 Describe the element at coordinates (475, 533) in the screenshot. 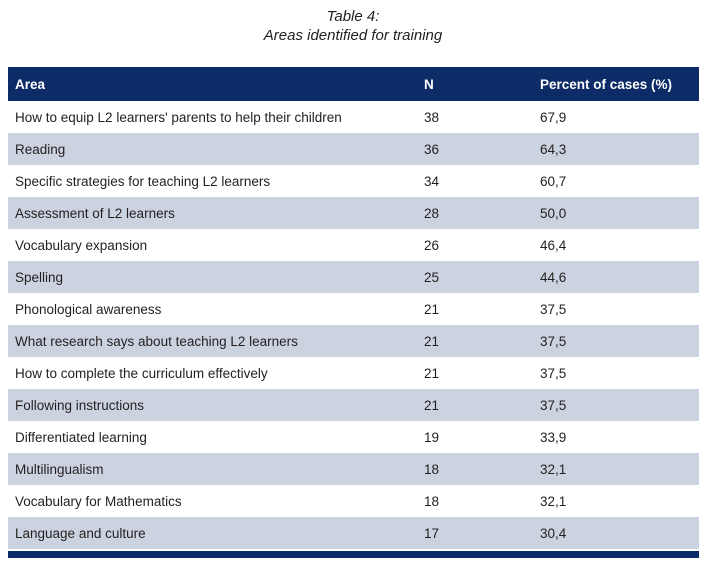

I see `cell-n: 17` at that location.